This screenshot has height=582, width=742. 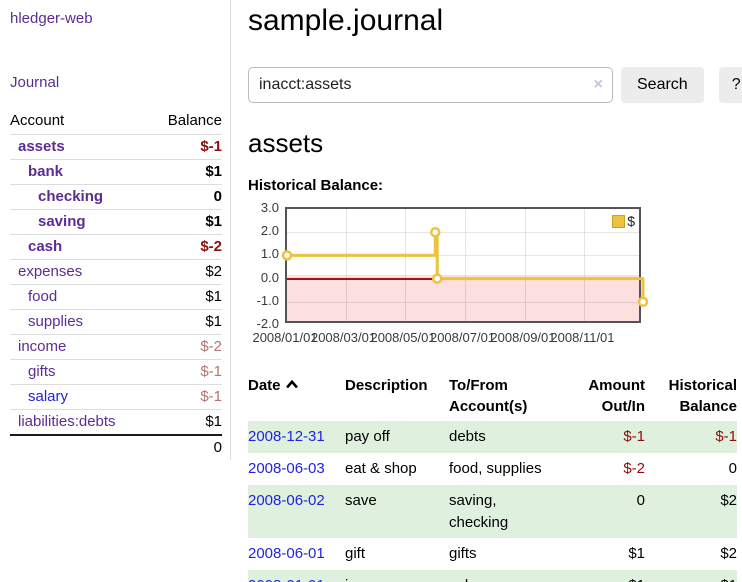 I want to click on sidebar-account-link: income, so click(x=42, y=346).